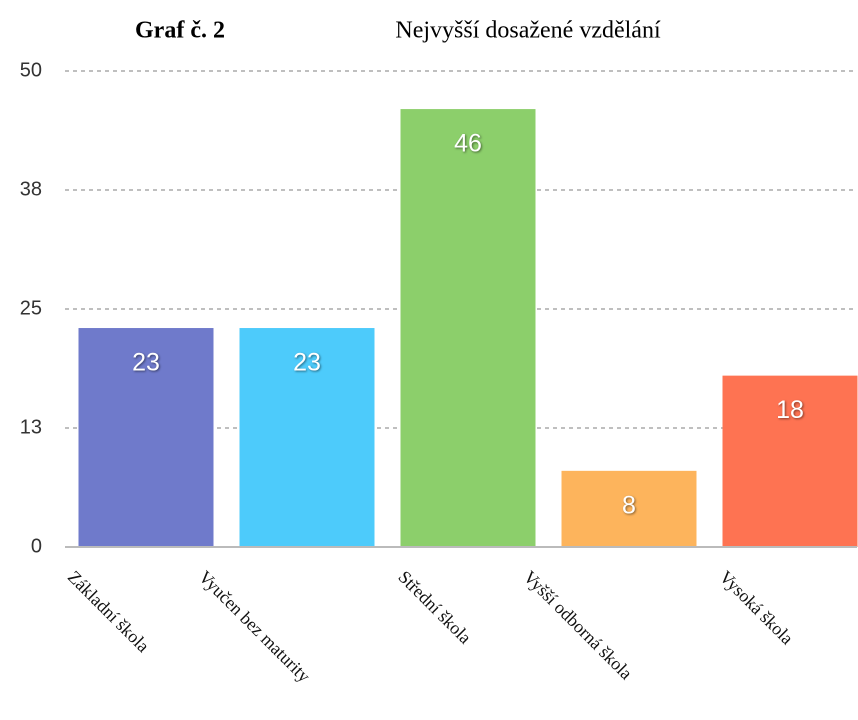 The width and height of the screenshot is (858, 720). Describe the element at coordinates (108, 611) in the screenshot. I see `x-tick-label: Základní škola` at that location.